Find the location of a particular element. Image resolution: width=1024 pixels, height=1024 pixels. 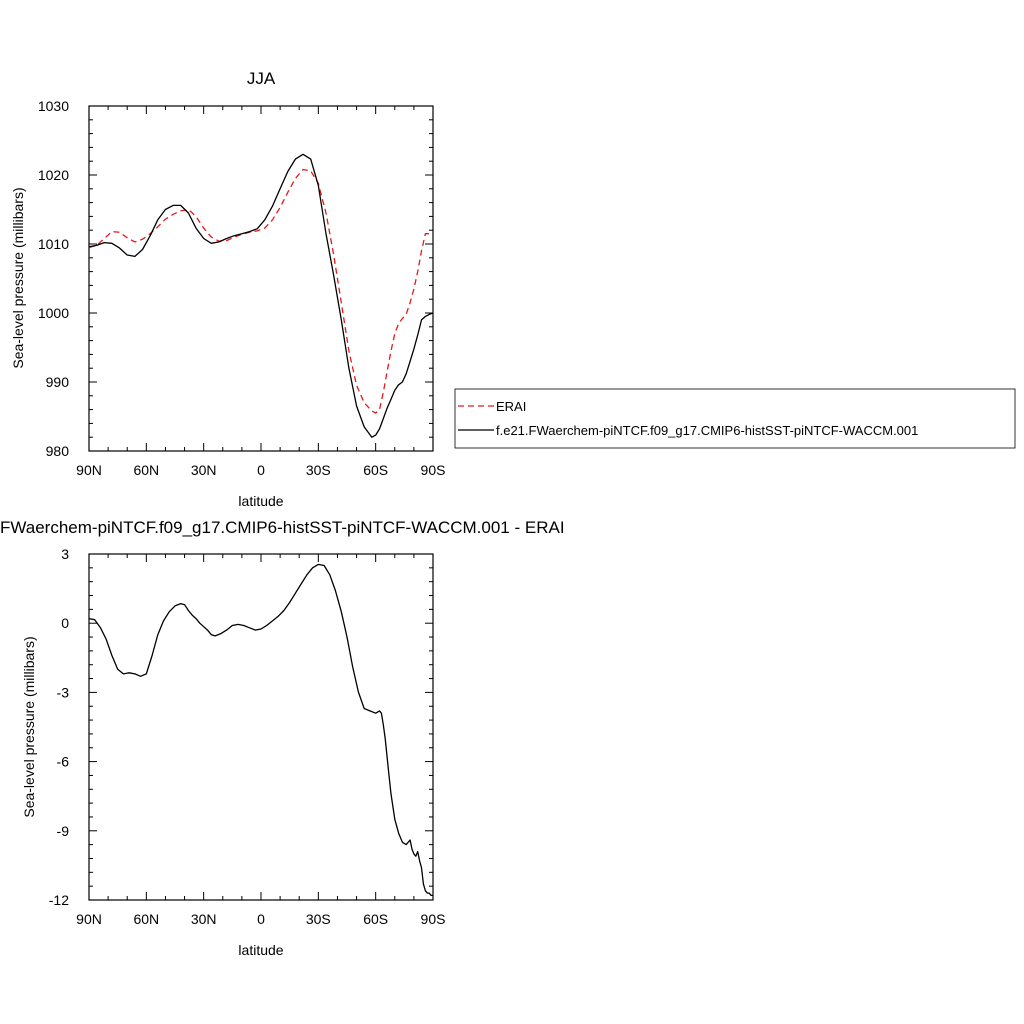

top-x-tick-label: 0 is located at coordinates (261, 470).